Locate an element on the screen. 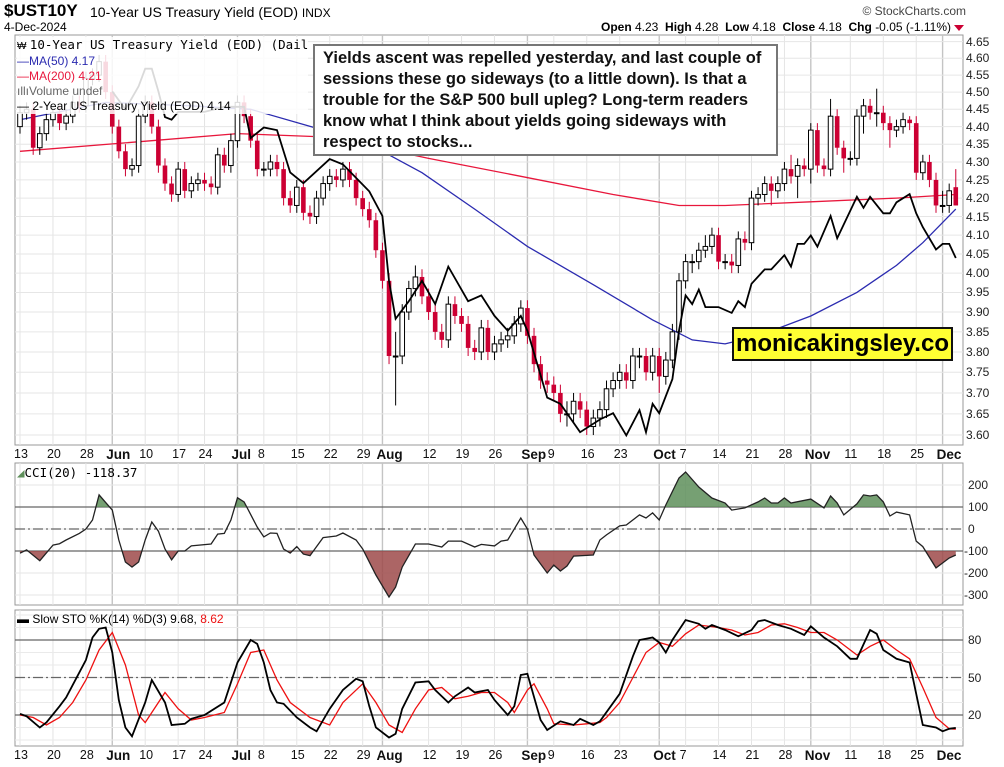 The image size is (1004, 767). x-tick-label: 23 is located at coordinates (620, 454).